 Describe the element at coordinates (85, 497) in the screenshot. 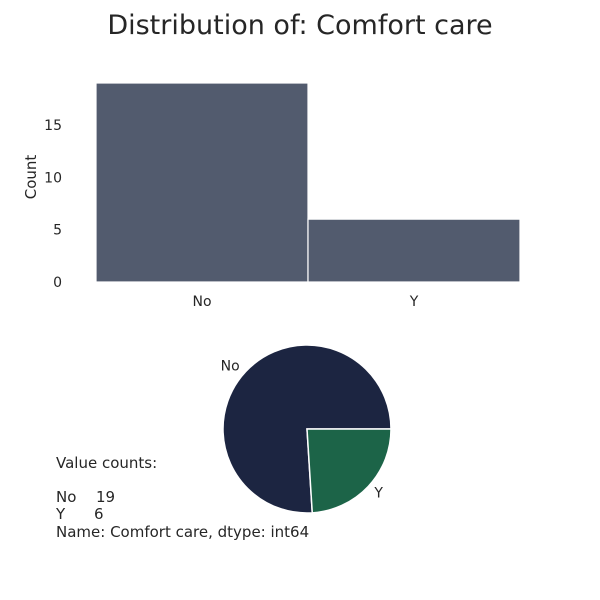

I see `value-counts-row-no: No 19` at that location.